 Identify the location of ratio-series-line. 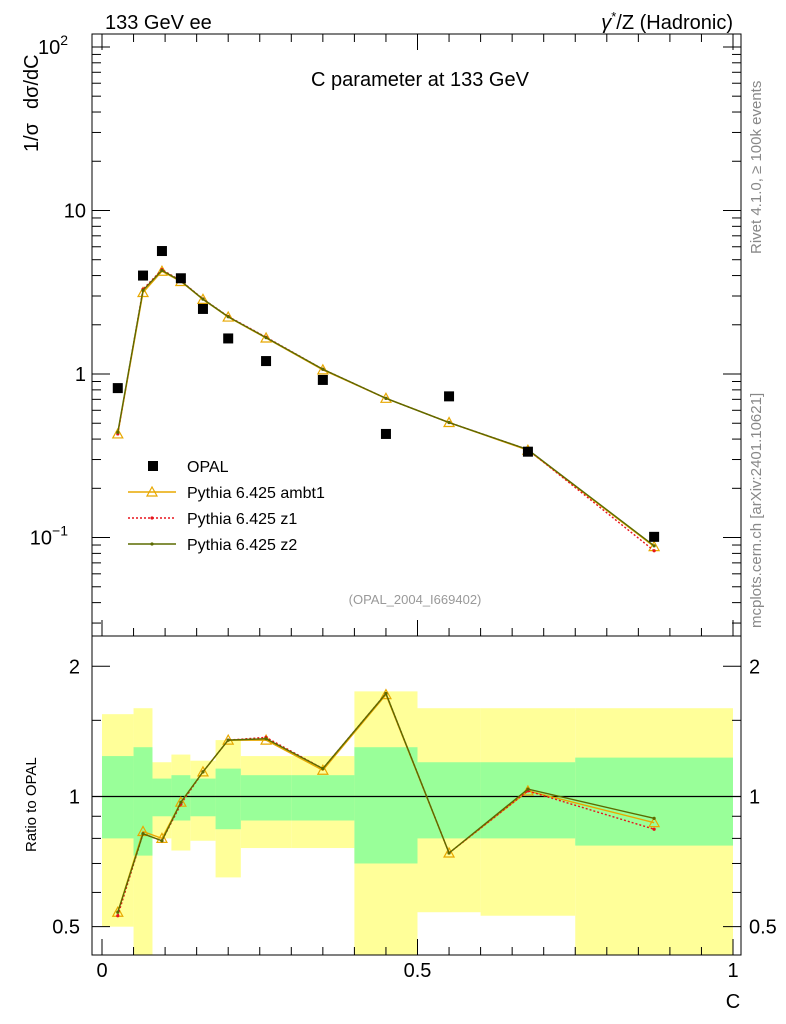
(386, 802).